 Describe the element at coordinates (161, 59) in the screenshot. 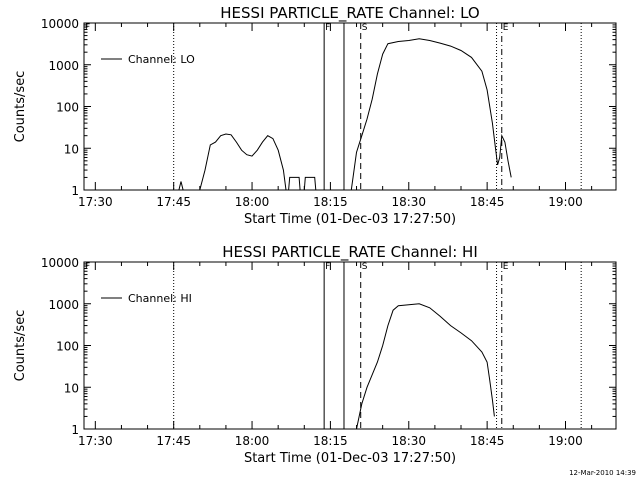

I see `legend-label: Channel: LO` at that location.